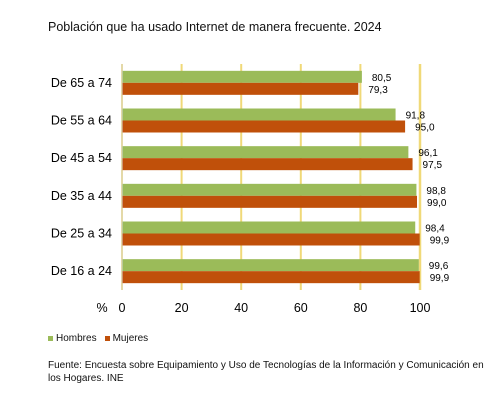  Describe the element at coordinates (436, 191) in the screenshot. I see `data-label: 98,8` at that location.